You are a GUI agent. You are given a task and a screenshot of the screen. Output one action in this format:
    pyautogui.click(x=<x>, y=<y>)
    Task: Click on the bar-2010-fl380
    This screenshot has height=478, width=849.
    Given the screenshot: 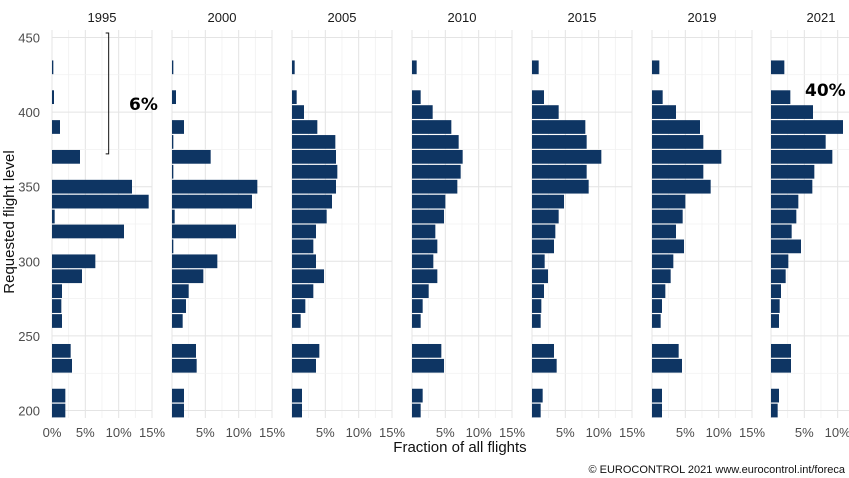 What is the action you would take?
    pyautogui.click(x=435, y=142)
    